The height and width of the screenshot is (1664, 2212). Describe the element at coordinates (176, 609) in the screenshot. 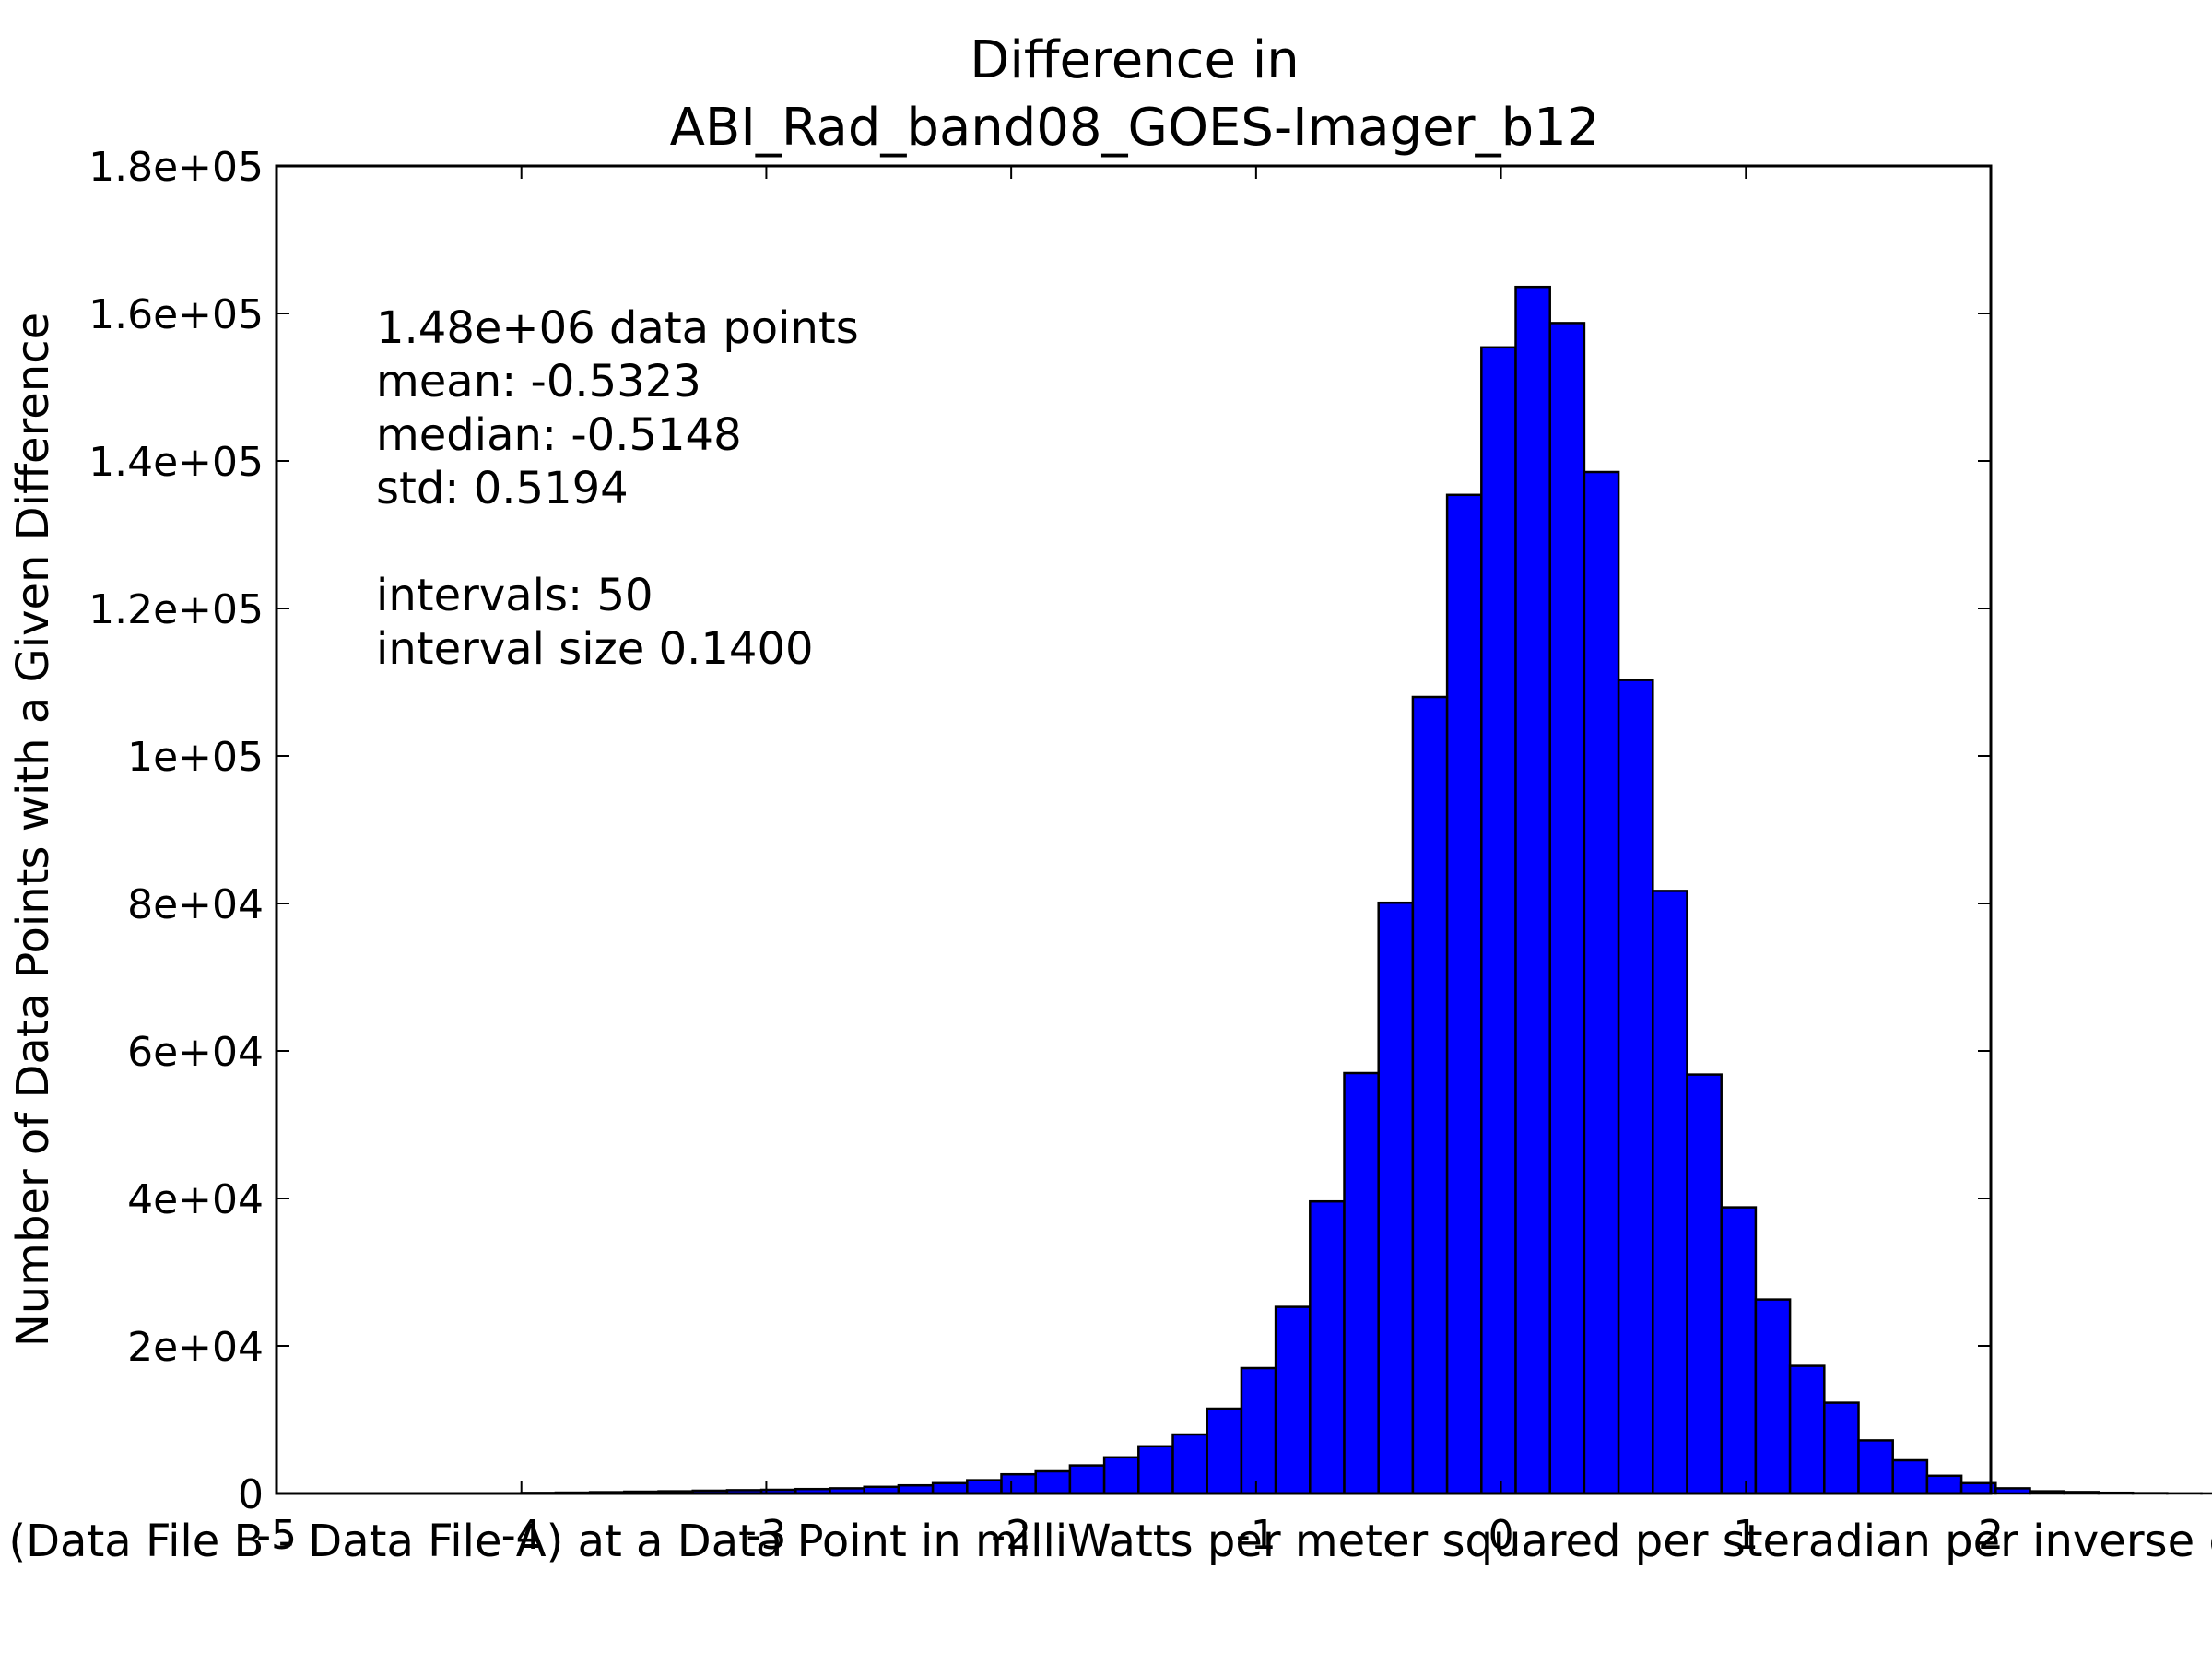

I see `y-tick-label: 1.2e+05` at that location.